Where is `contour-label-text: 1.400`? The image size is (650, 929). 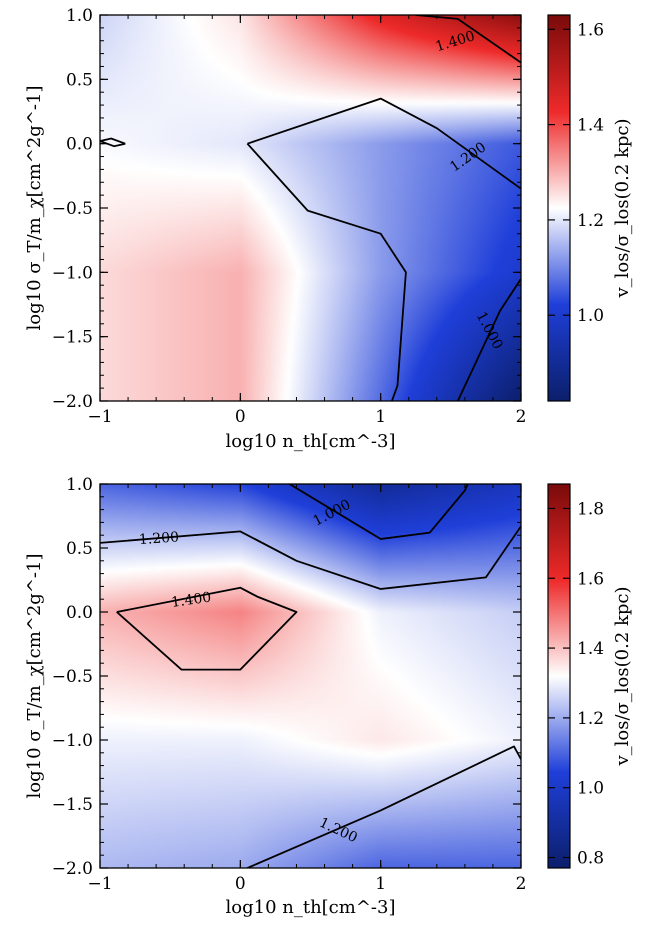
contour-label-text: 1.400 is located at coordinates (191, 599).